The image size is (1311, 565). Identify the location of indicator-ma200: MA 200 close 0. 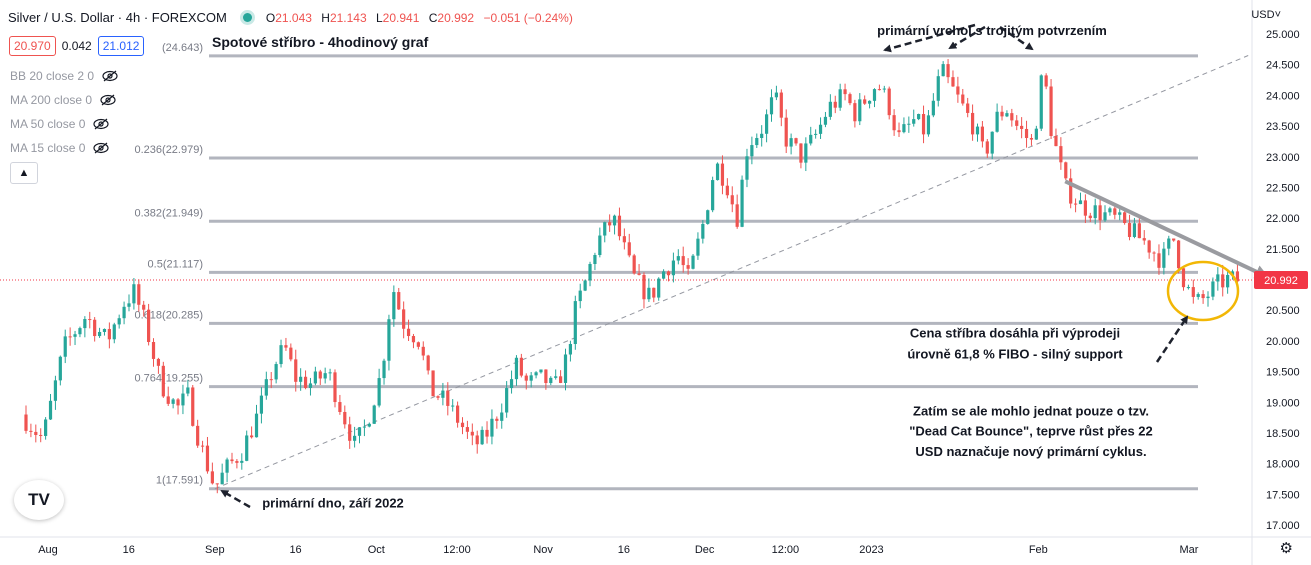
(63, 100).